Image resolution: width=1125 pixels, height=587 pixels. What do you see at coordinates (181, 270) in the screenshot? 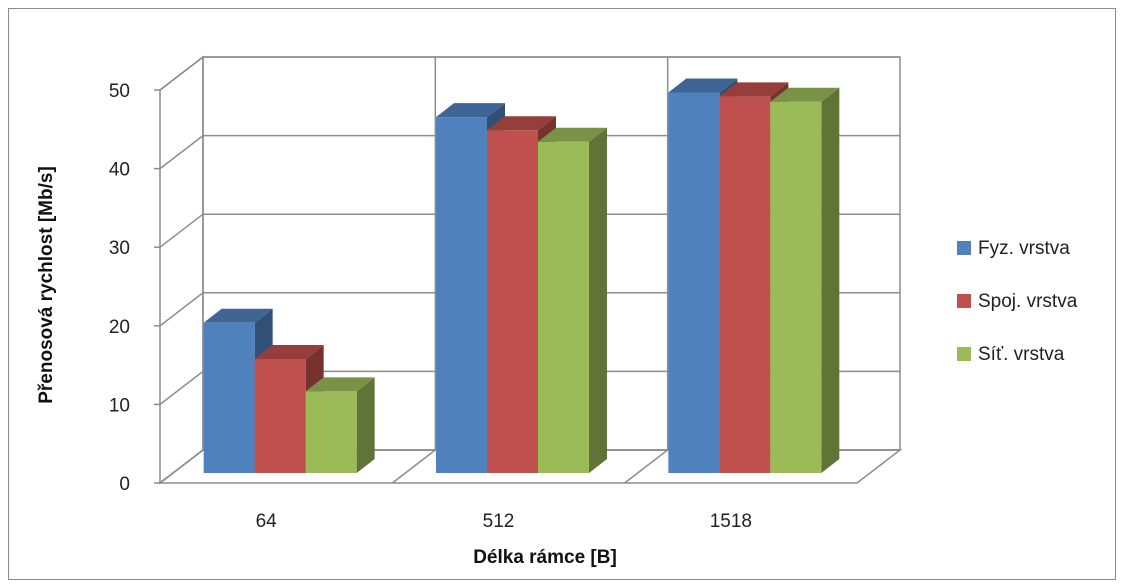
I see `side-wall` at bounding box center [181, 270].